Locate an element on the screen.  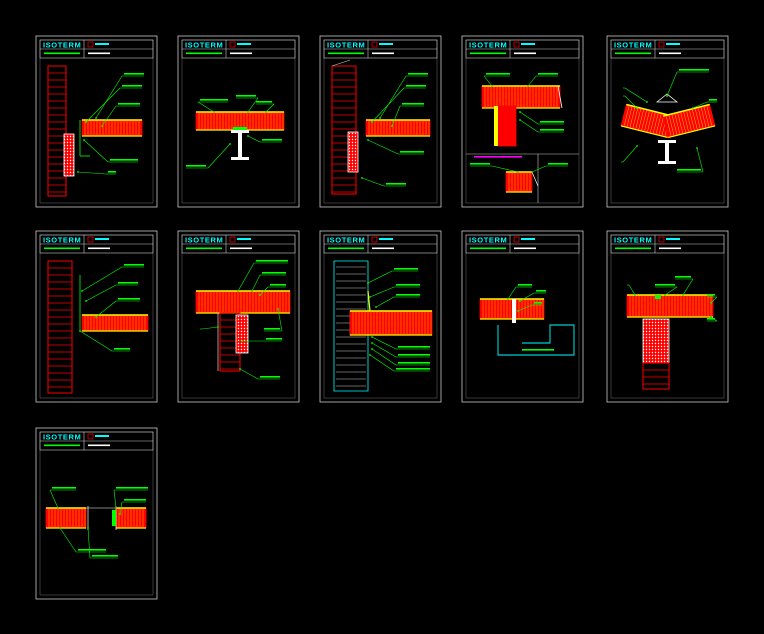
steel-i-beam is located at coordinates (240, 145).